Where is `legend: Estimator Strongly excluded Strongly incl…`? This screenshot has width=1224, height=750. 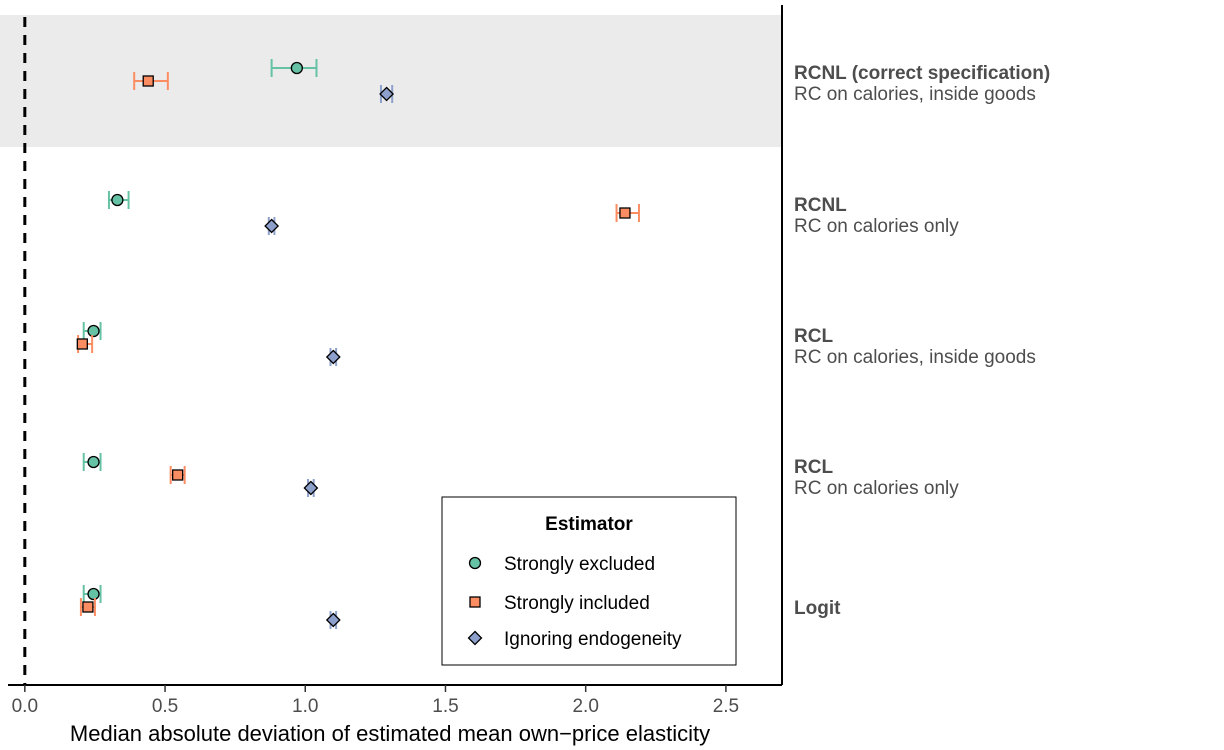
legend: Estimator Strongly excluded Strongly incl… is located at coordinates (589, 581).